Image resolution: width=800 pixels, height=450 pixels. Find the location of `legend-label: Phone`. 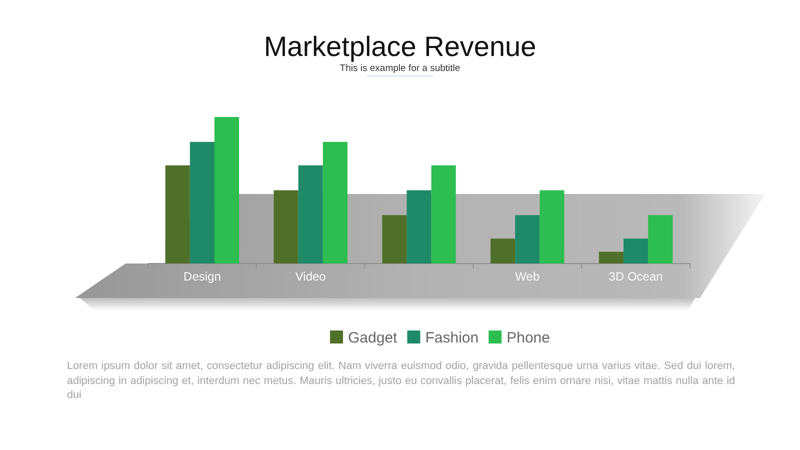

legend-label: Phone is located at coordinates (528, 338).